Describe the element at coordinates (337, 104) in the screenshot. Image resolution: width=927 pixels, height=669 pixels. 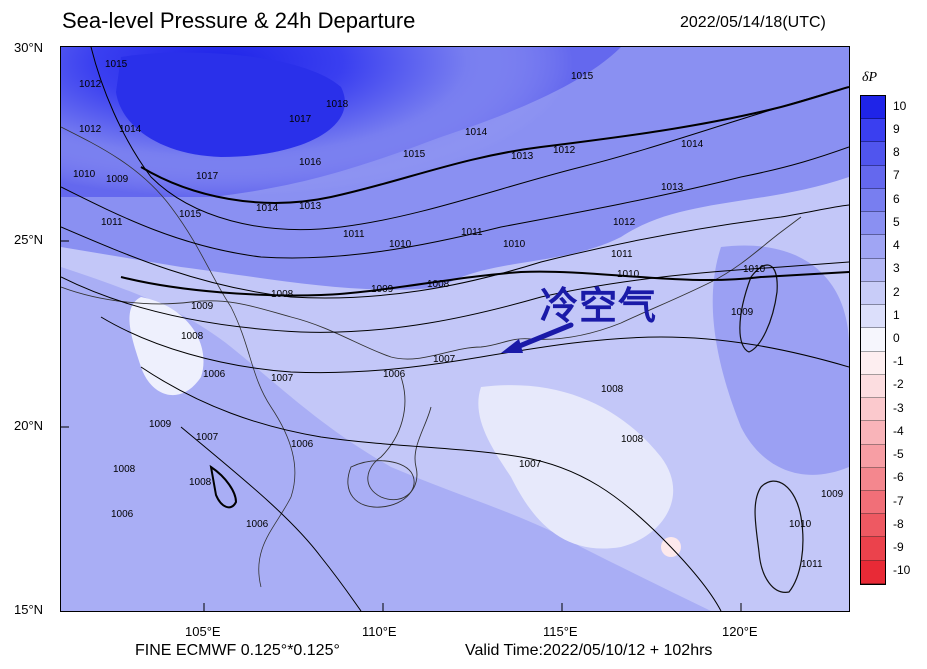
I see `isobar-label: 1018` at that location.